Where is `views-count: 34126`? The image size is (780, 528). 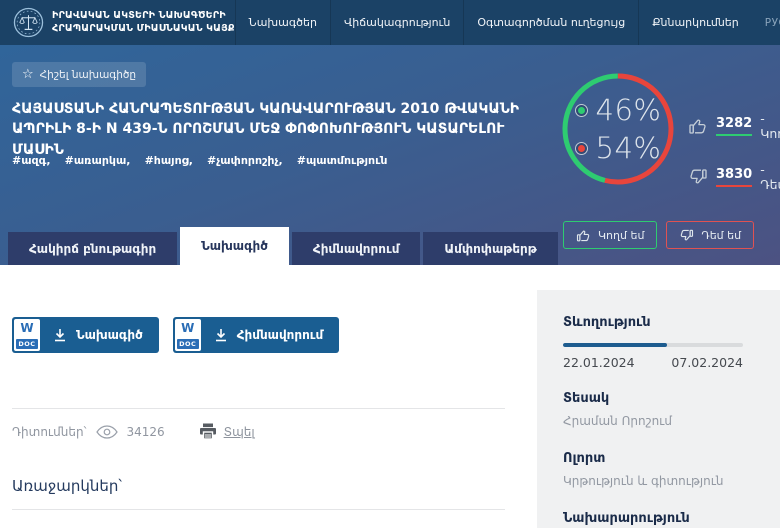 views-count: 34126 is located at coordinates (145, 431).